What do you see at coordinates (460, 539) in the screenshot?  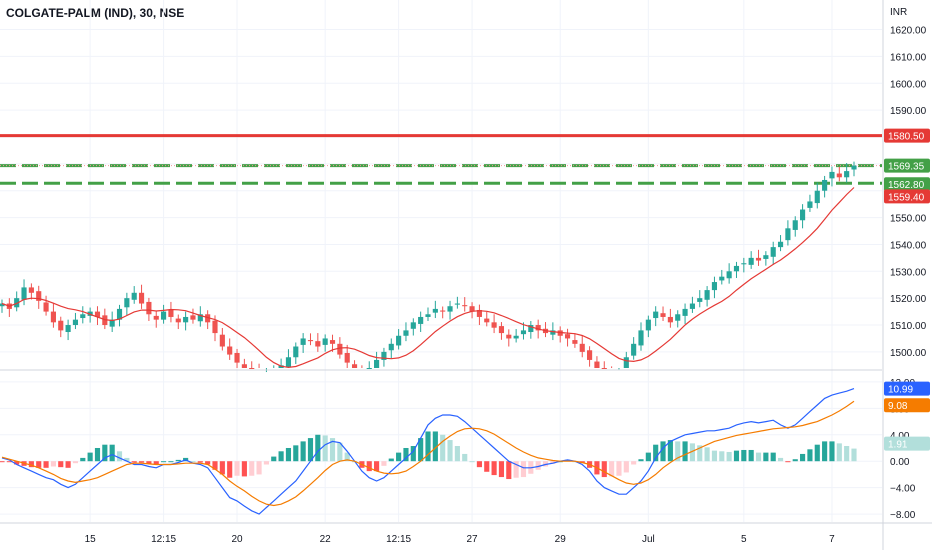 I see `time-axis: 15 12:15 20 22 12:15 27 29 Jul 5 7` at bounding box center [460, 539].